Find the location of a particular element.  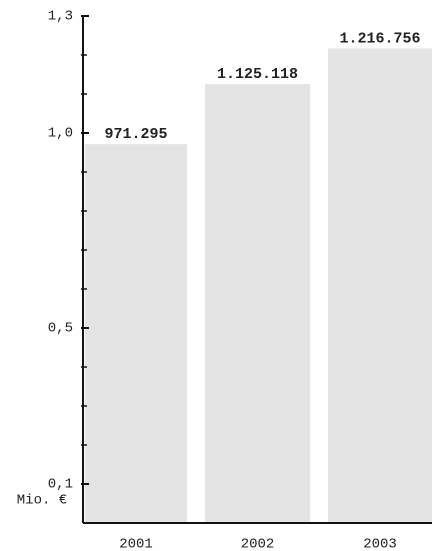

y-axis-label: Mio. € is located at coordinates (42, 501).